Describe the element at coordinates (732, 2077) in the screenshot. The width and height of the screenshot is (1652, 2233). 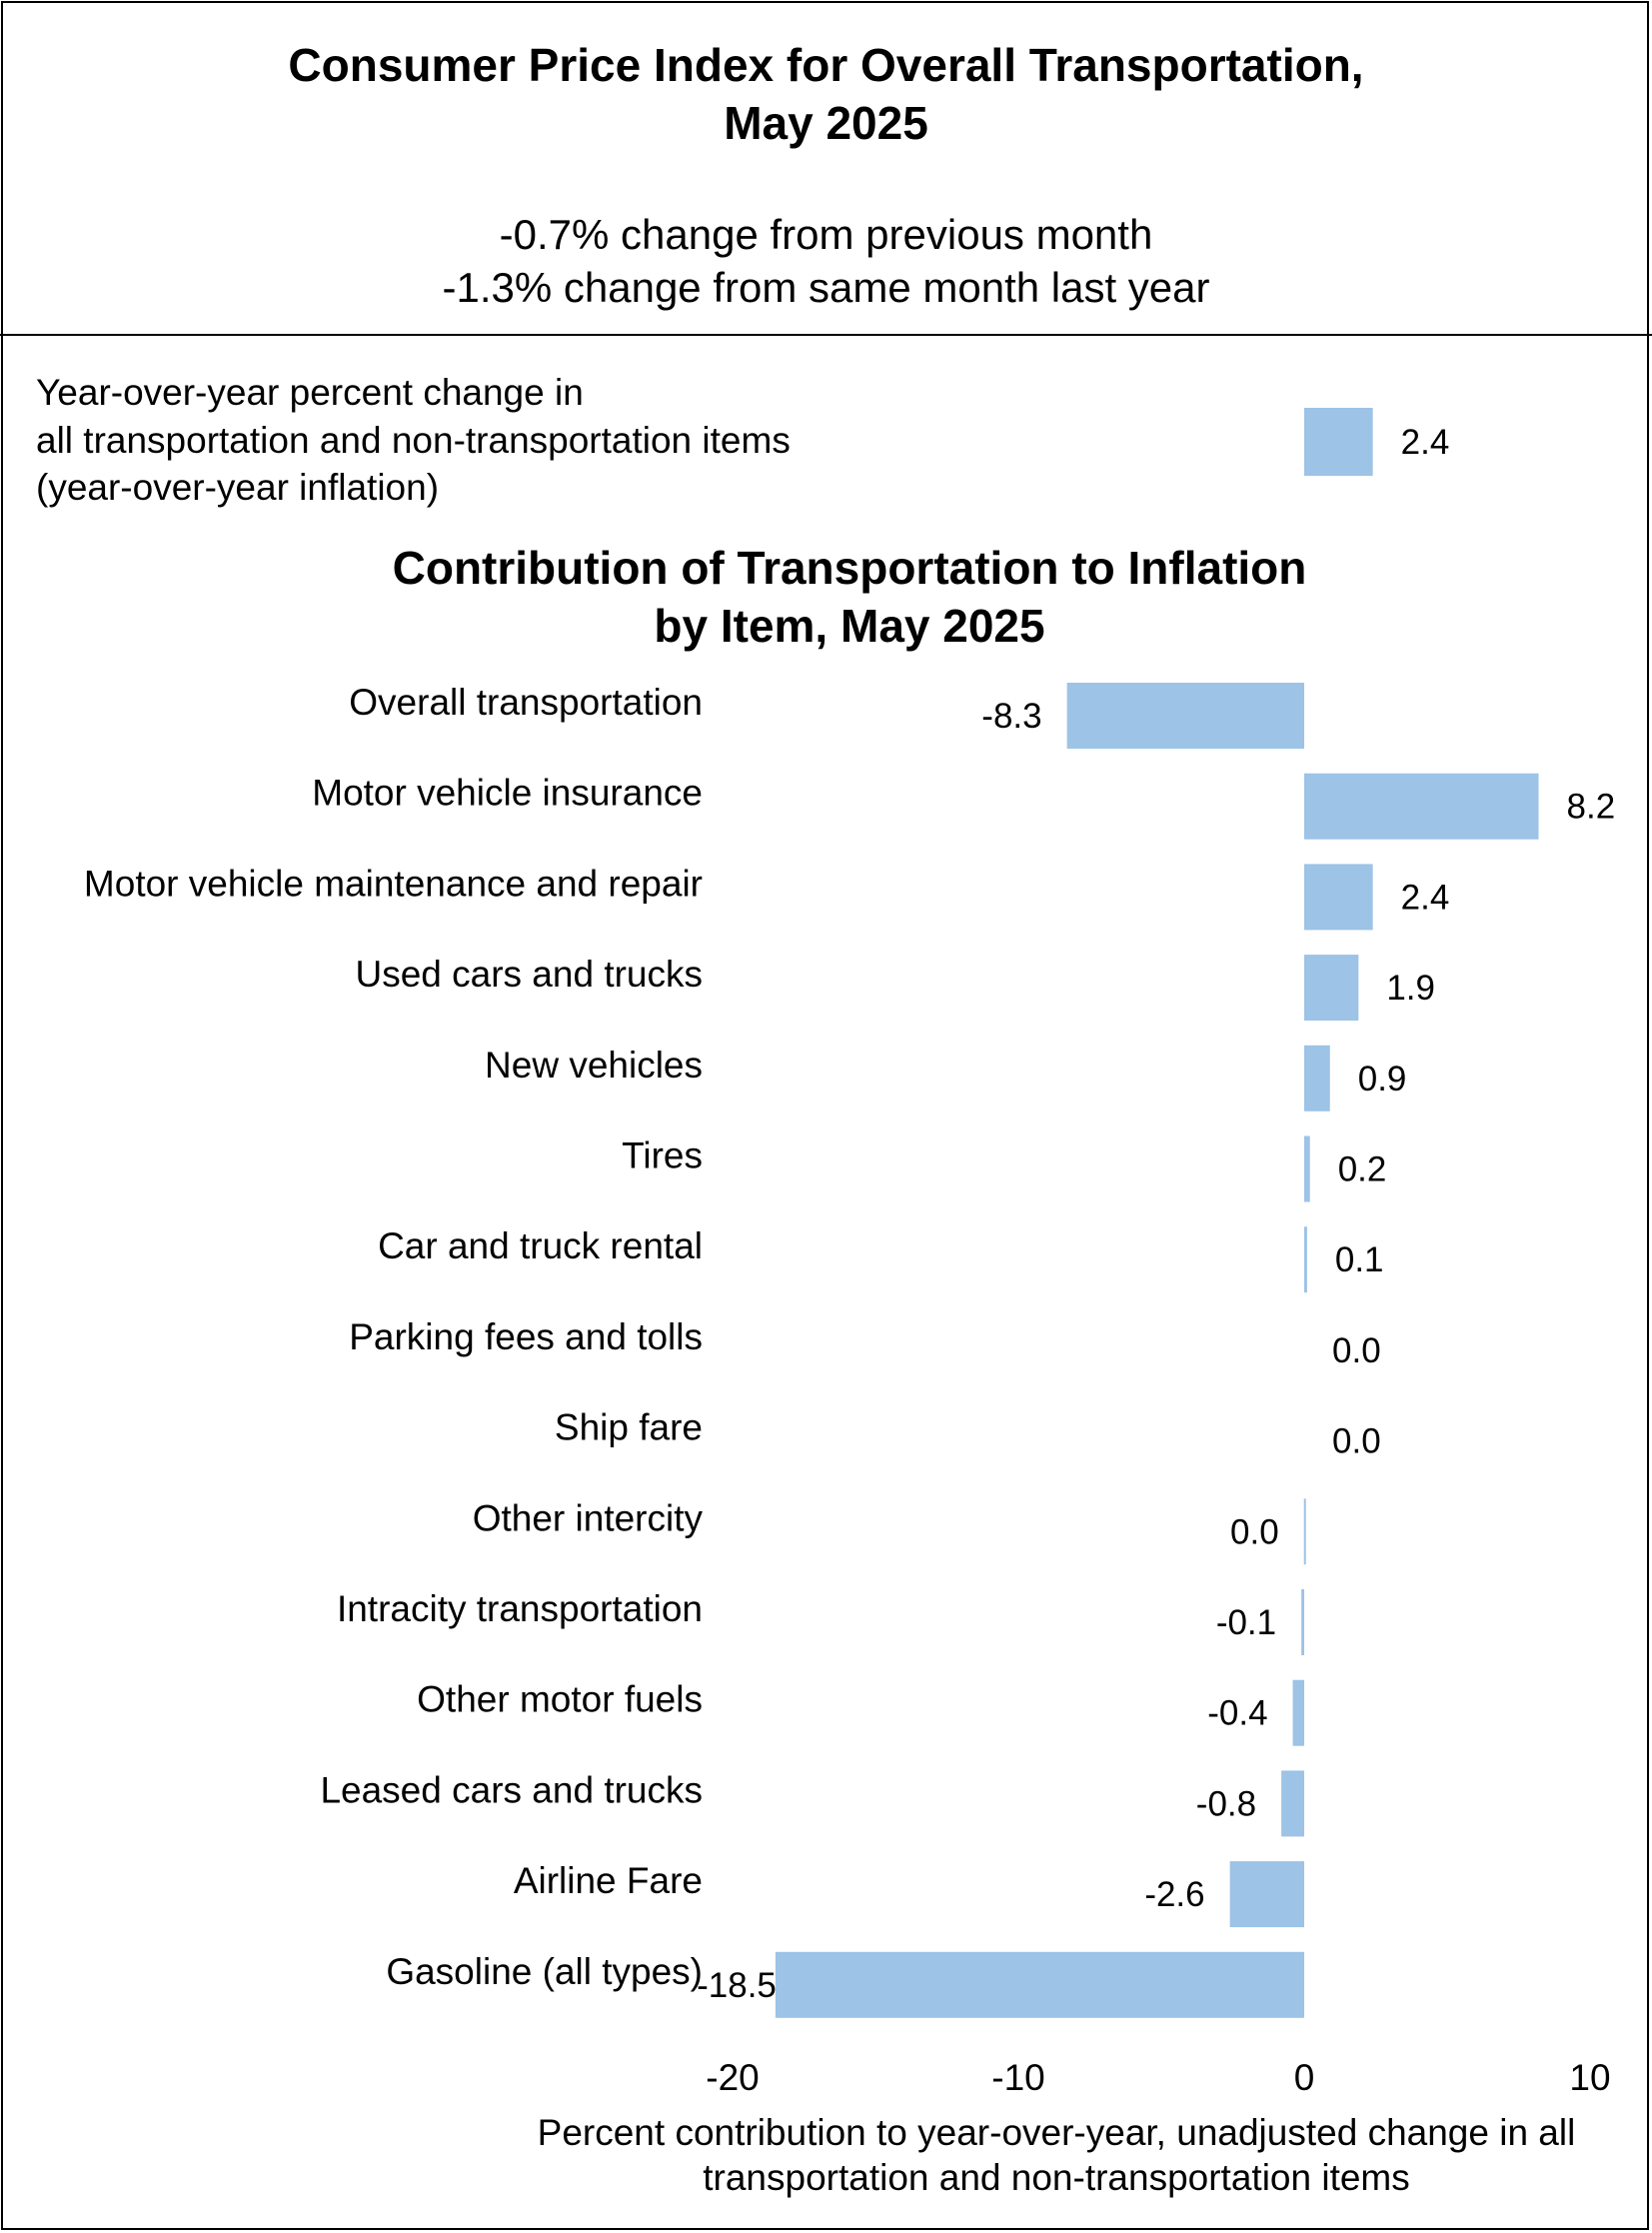
I see `x-tick-label: -20` at that location.